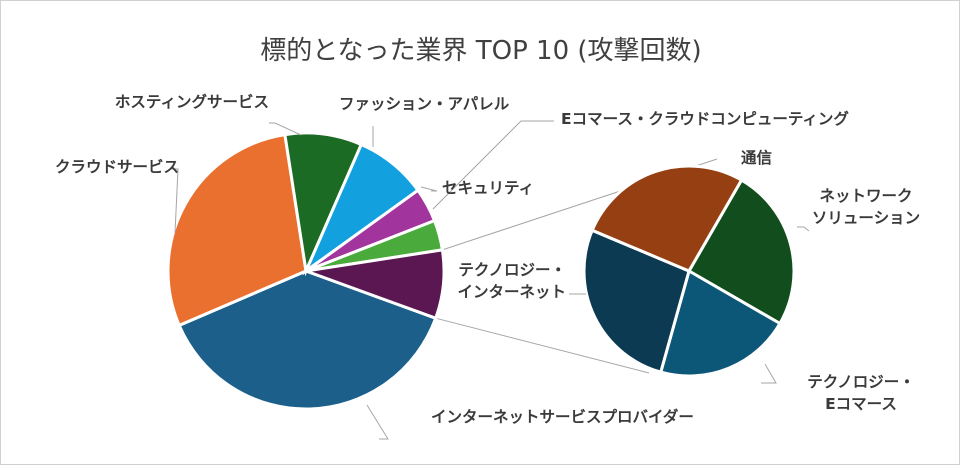 Image resolution: width=960 pixels, height=466 pixels. Describe the element at coordinates (511, 281) in the screenshot. I see `slice-label: テクノロジー・インターネット` at that location.